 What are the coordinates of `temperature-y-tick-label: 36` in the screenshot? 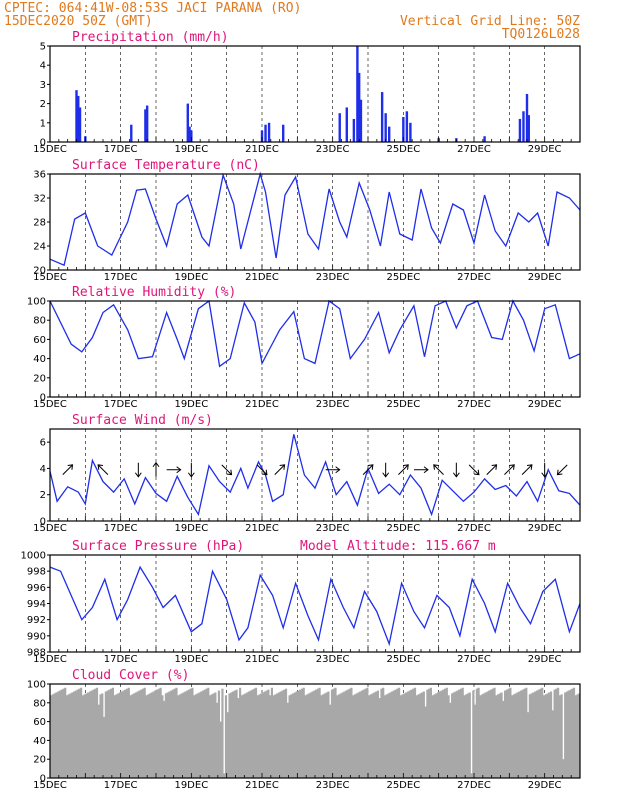 It's located at (39, 175).